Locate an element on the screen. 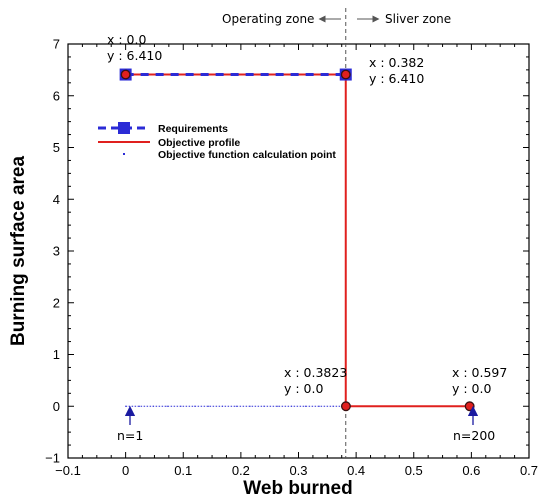 This screenshot has height=501, width=550. legend-requirements-marker is located at coordinates (124, 128).